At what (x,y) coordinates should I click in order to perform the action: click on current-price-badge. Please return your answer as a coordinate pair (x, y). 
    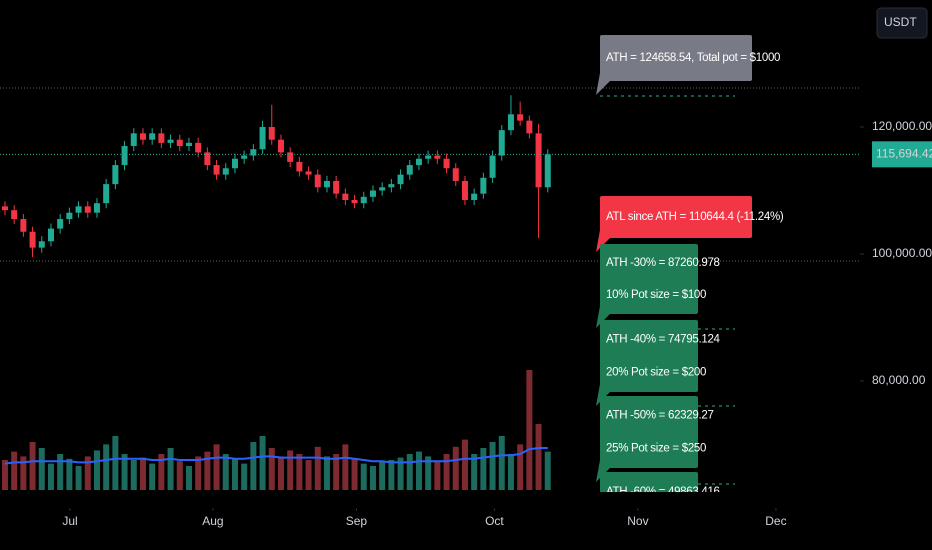
    Looking at the image, I should click on (902, 154).